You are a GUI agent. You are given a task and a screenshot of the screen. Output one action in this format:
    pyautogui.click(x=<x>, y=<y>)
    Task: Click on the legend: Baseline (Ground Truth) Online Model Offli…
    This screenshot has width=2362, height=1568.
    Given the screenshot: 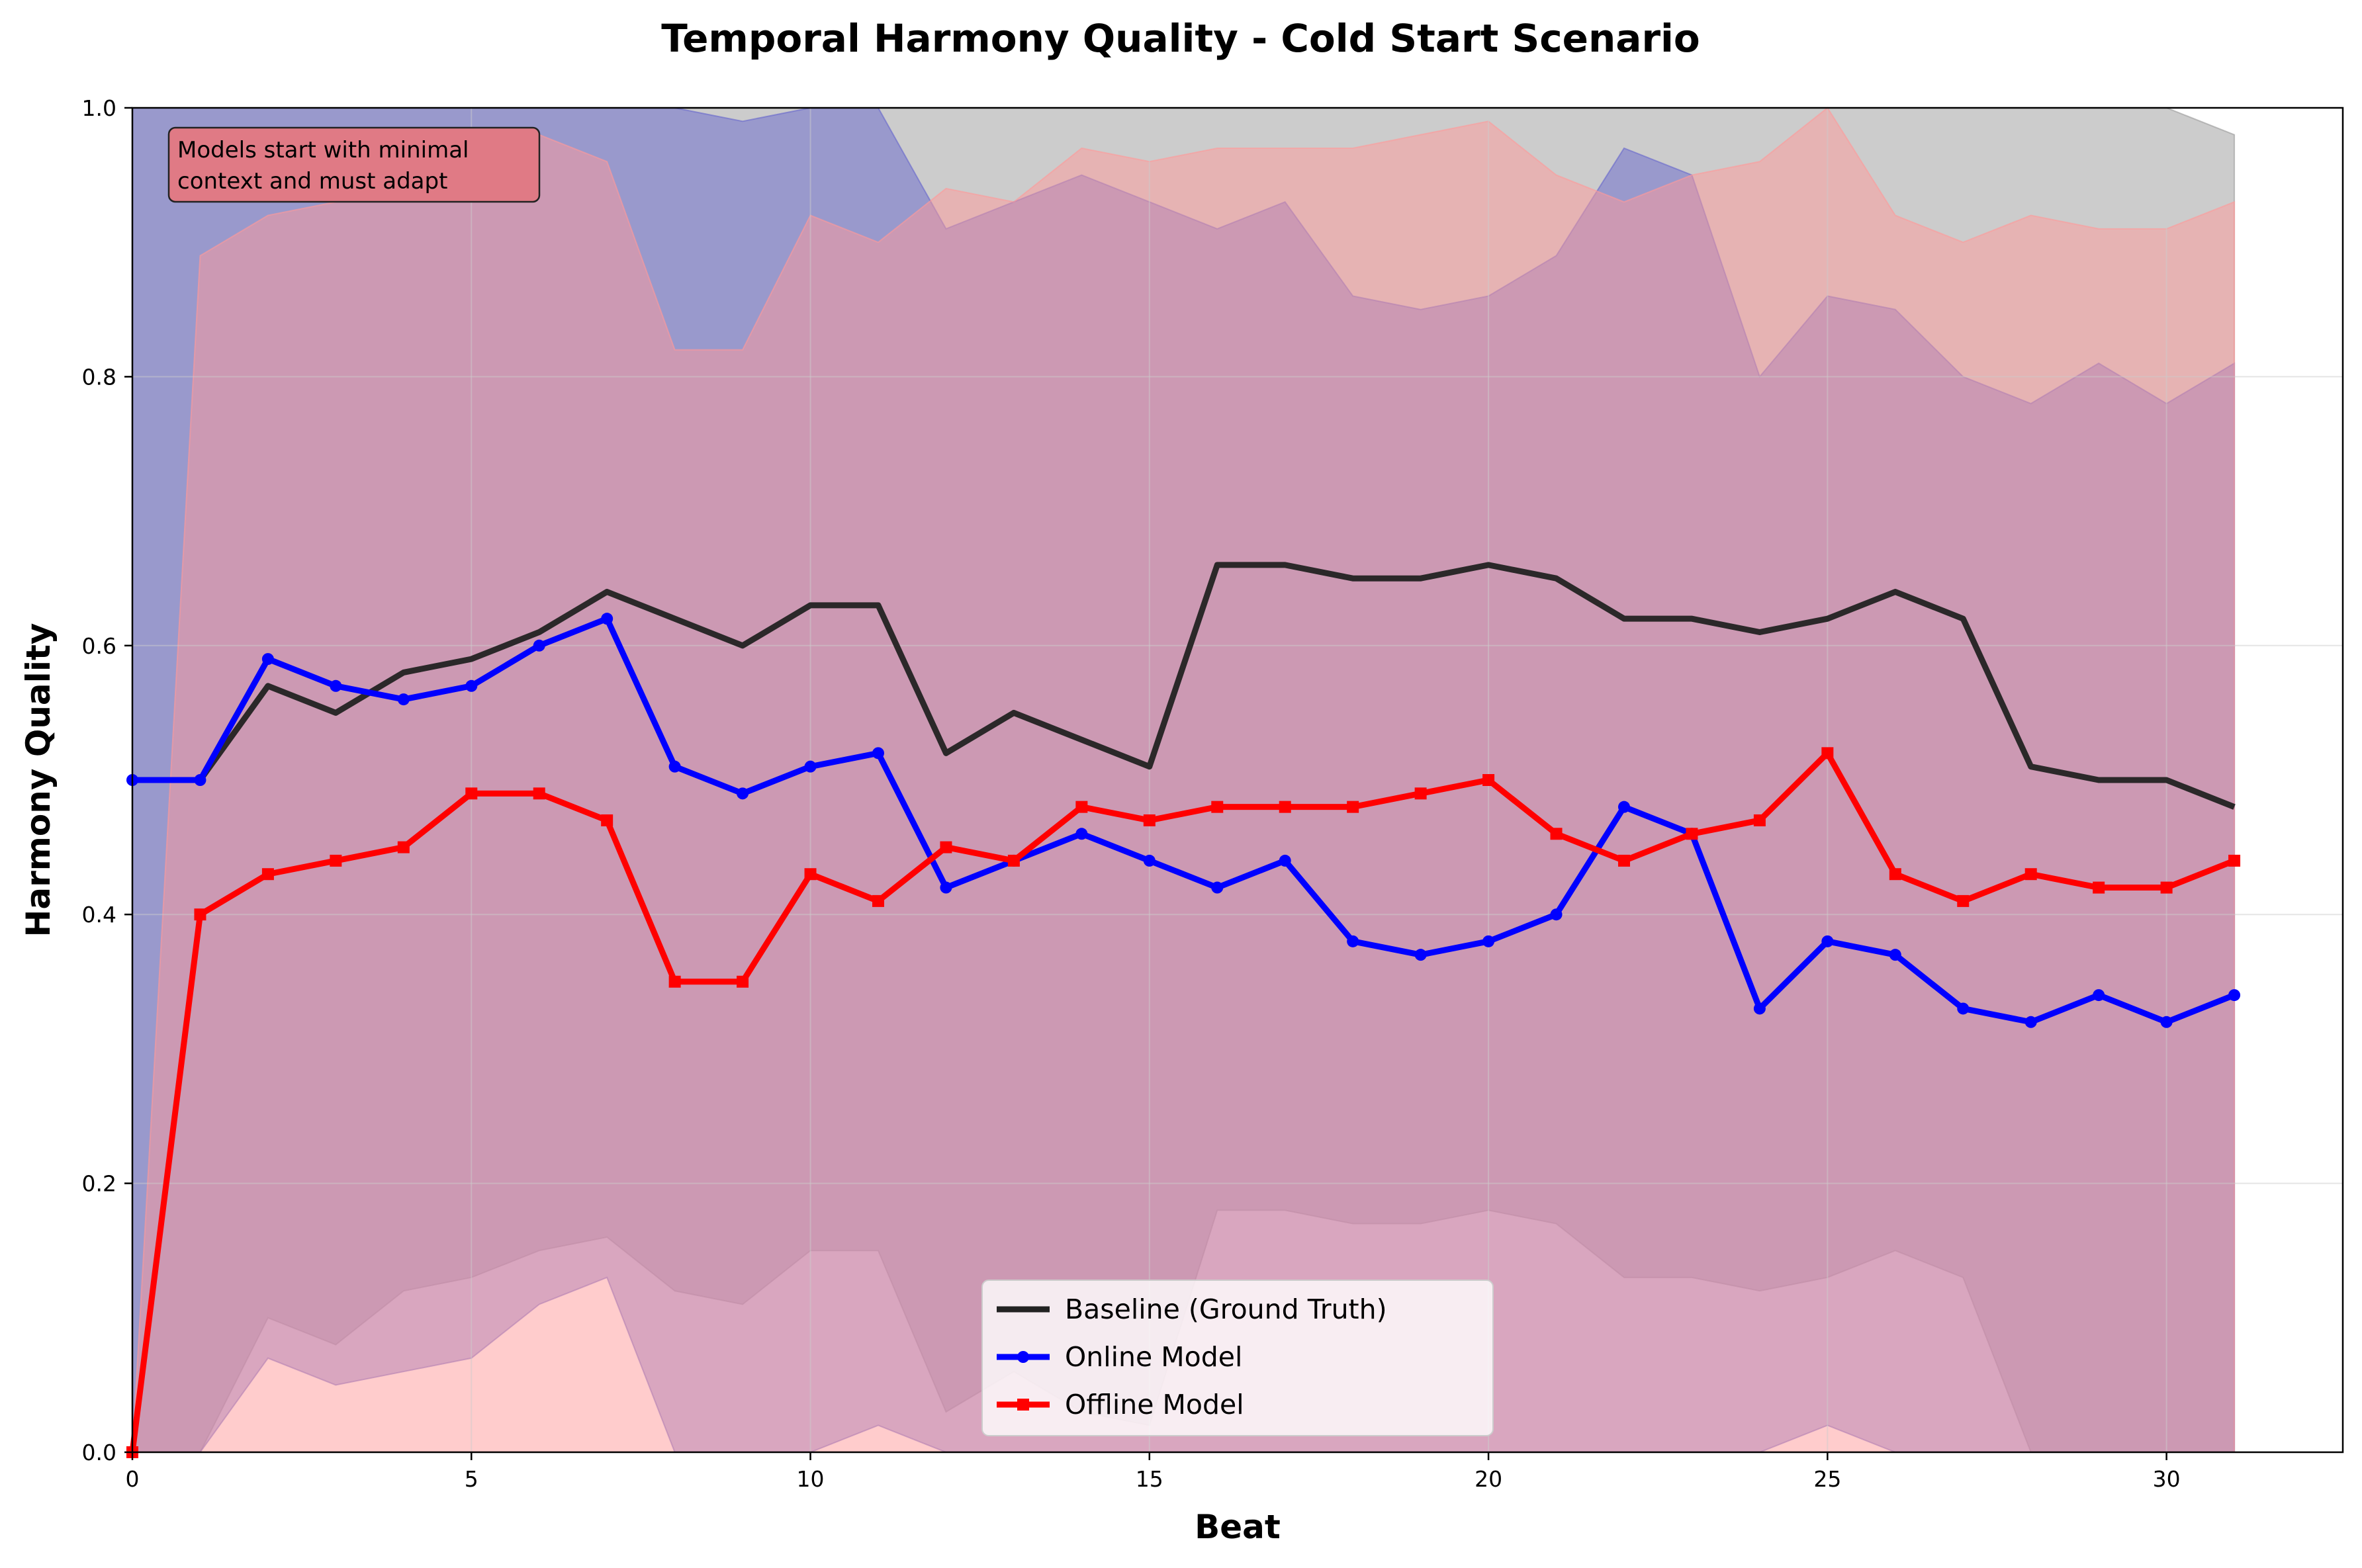 What is the action you would take?
    pyautogui.click(x=1237, y=1358)
    